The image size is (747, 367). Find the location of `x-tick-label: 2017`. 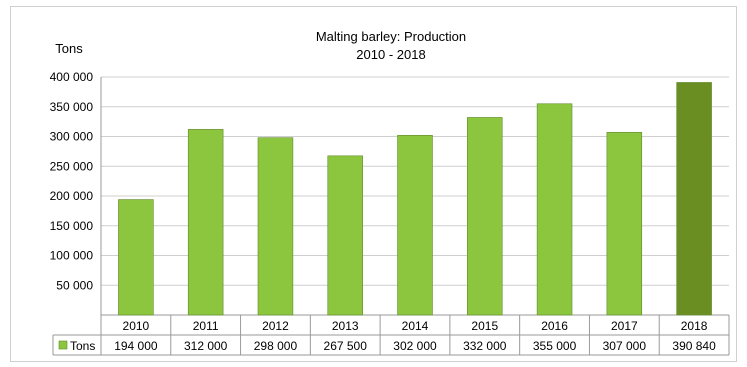

x-tick-label: 2017 is located at coordinates (624, 326).